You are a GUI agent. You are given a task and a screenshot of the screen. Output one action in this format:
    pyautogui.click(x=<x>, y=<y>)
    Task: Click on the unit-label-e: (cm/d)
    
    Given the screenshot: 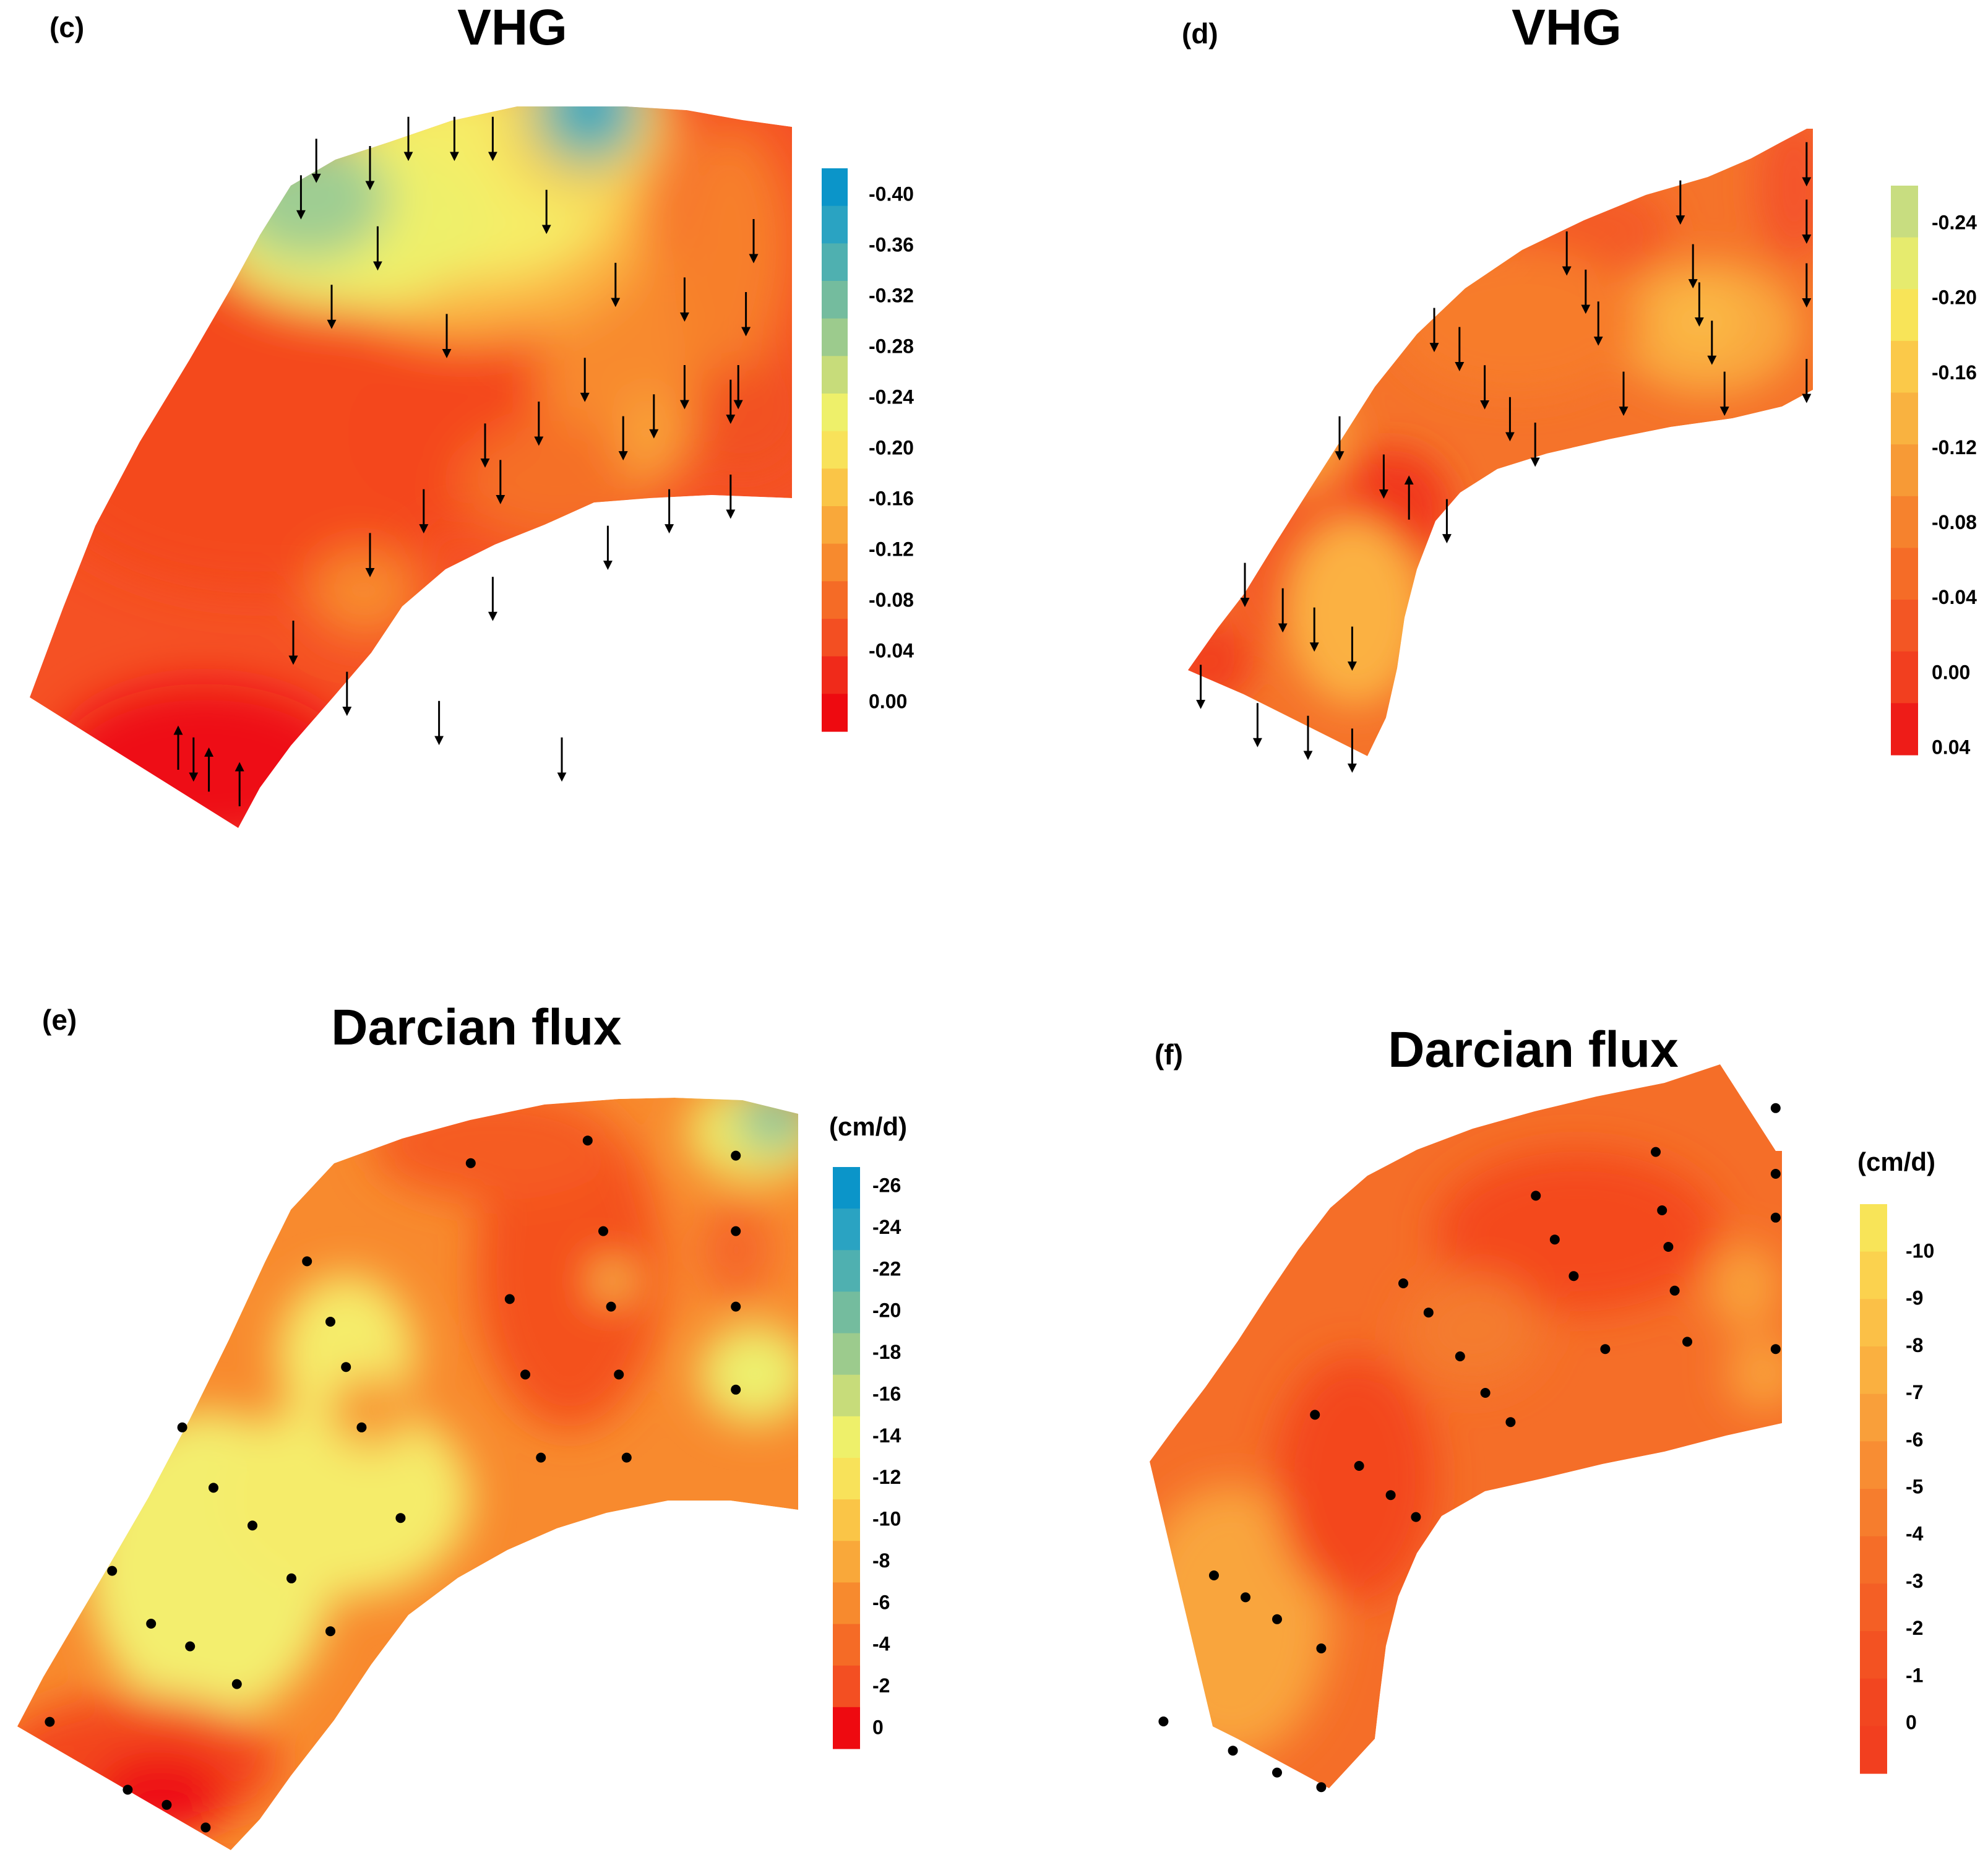 What is the action you would take?
    pyautogui.click(x=868, y=1127)
    